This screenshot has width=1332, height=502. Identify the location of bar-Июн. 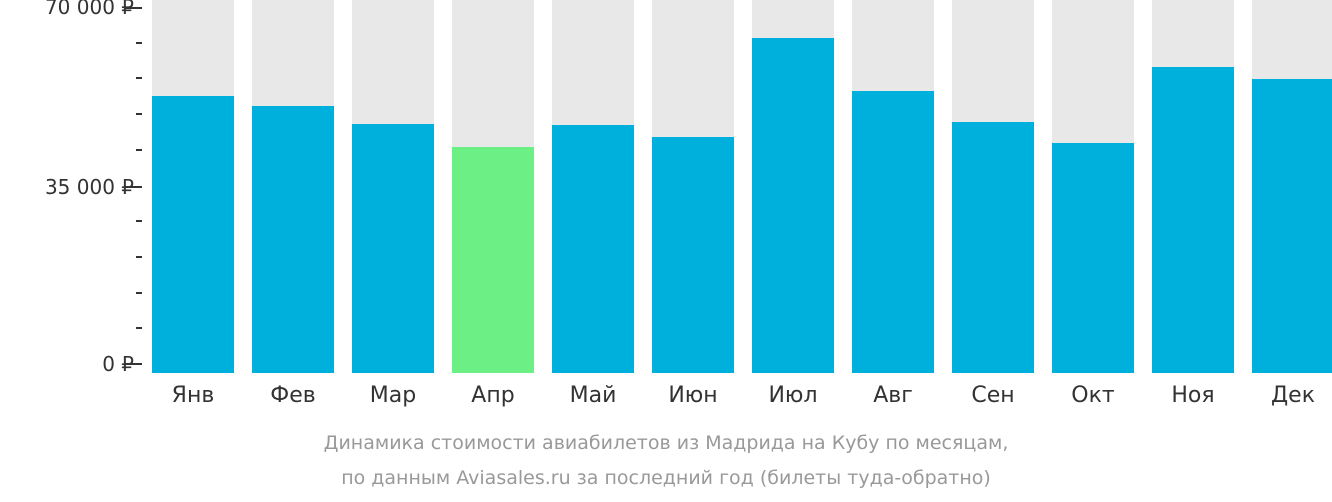
(693, 255).